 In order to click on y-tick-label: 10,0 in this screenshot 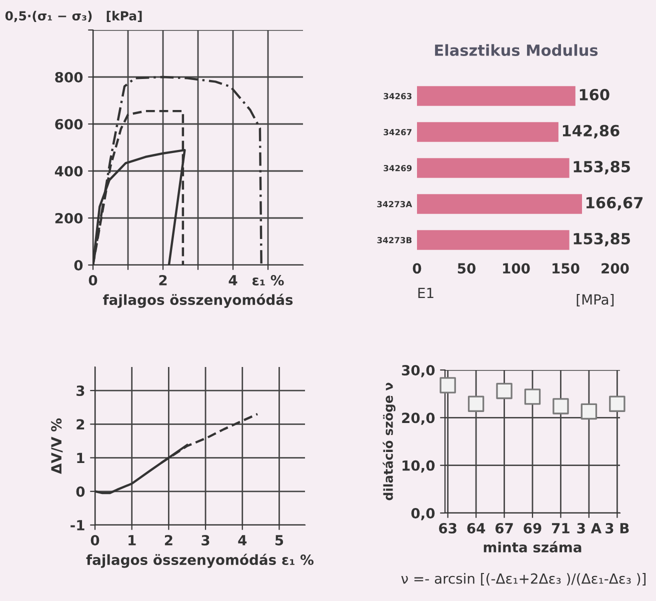, I will do `click(418, 466)`.